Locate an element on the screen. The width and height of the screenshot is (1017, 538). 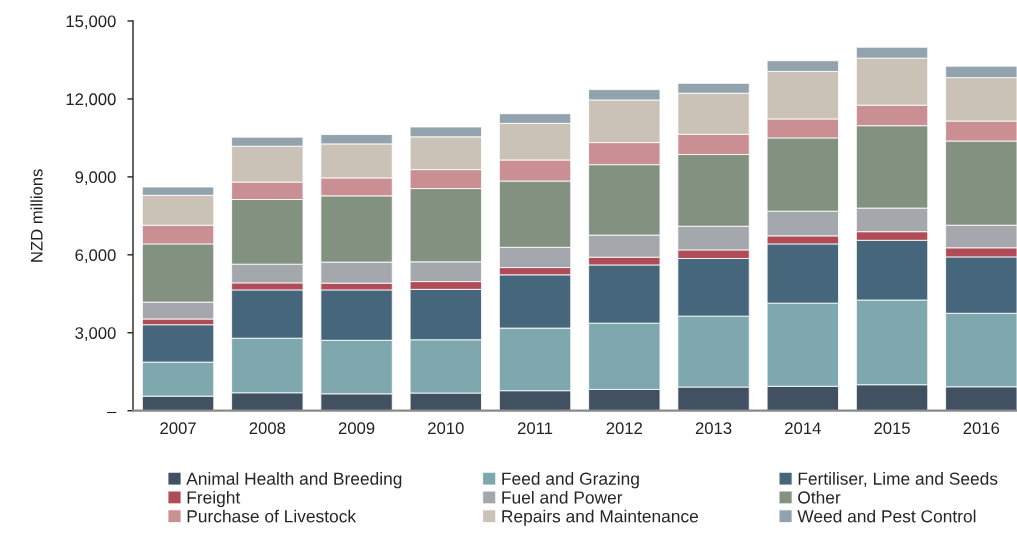
y-tick-label: 12,000 is located at coordinates (91, 100).